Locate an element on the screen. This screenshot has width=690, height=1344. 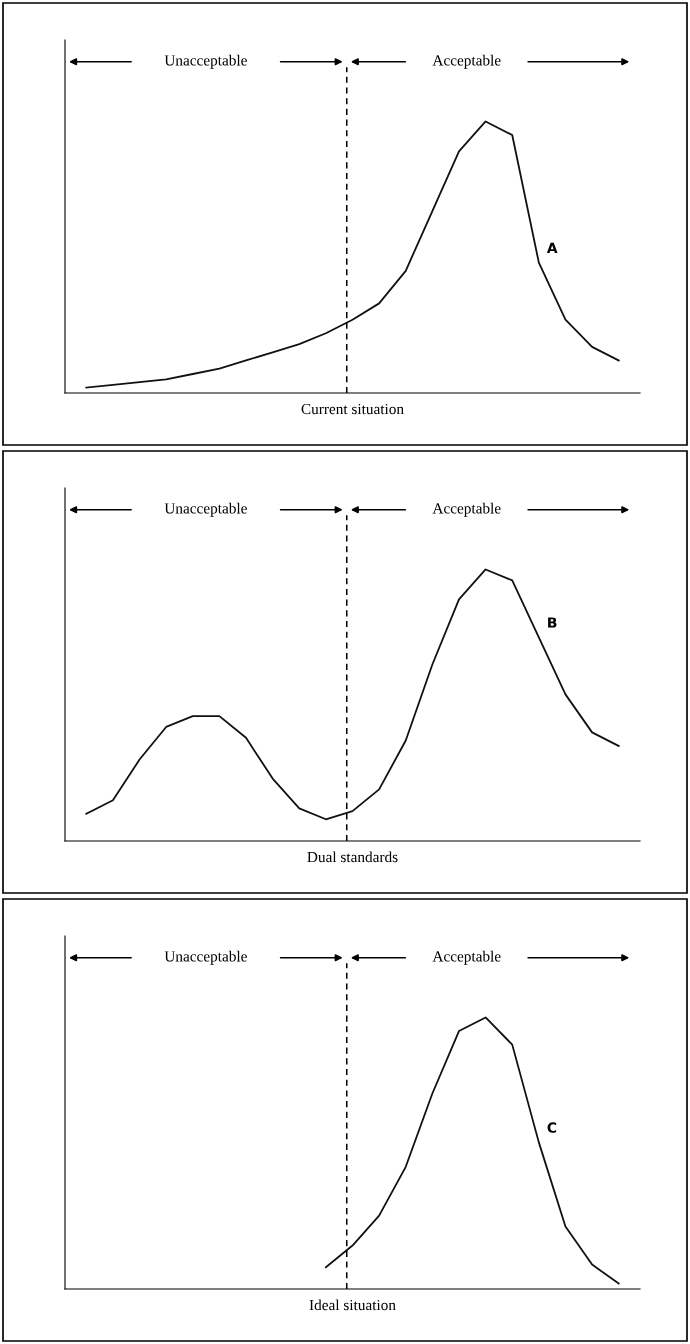
series-label: C is located at coordinates (552, 1127).